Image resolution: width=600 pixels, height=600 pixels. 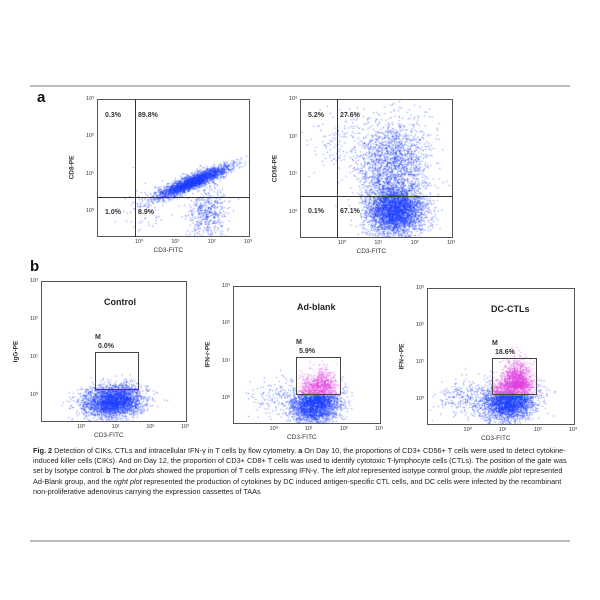 What do you see at coordinates (109, 435) in the screenshot?
I see `b0-x-axis-label: CD3-FITC` at bounding box center [109, 435].